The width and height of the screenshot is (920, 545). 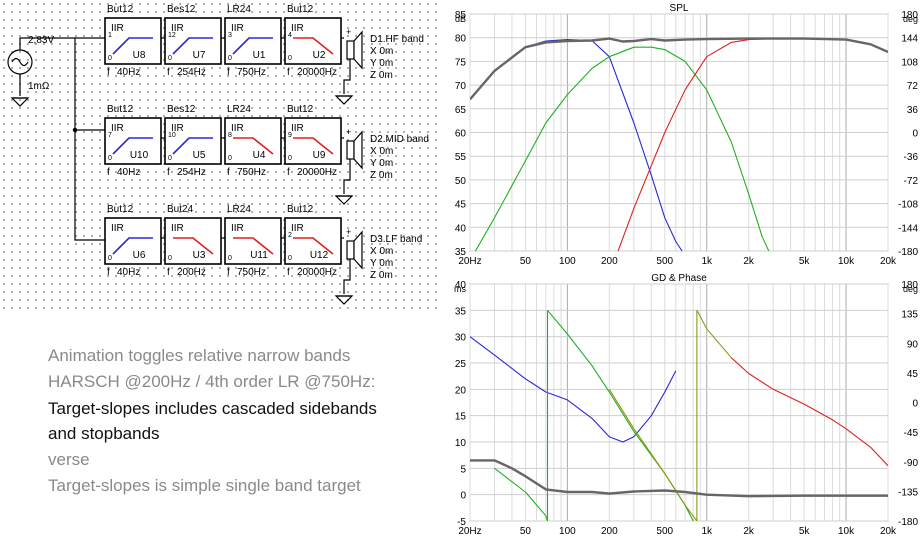 What do you see at coordinates (253, 146) in the screenshot?
I see `lowpass-curve-icon` at bounding box center [253, 146].